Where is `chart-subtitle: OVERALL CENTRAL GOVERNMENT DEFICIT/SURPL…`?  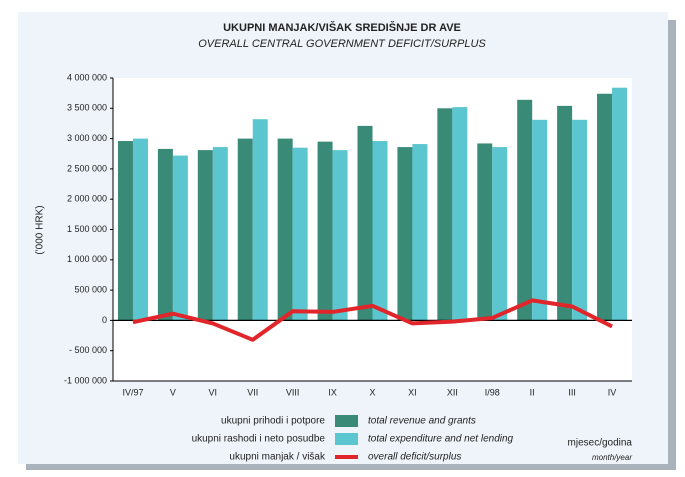
chart-subtitle: OVERALL CENTRAL GOVERNMENT DEFICIT/SURPL… is located at coordinates (342, 44).